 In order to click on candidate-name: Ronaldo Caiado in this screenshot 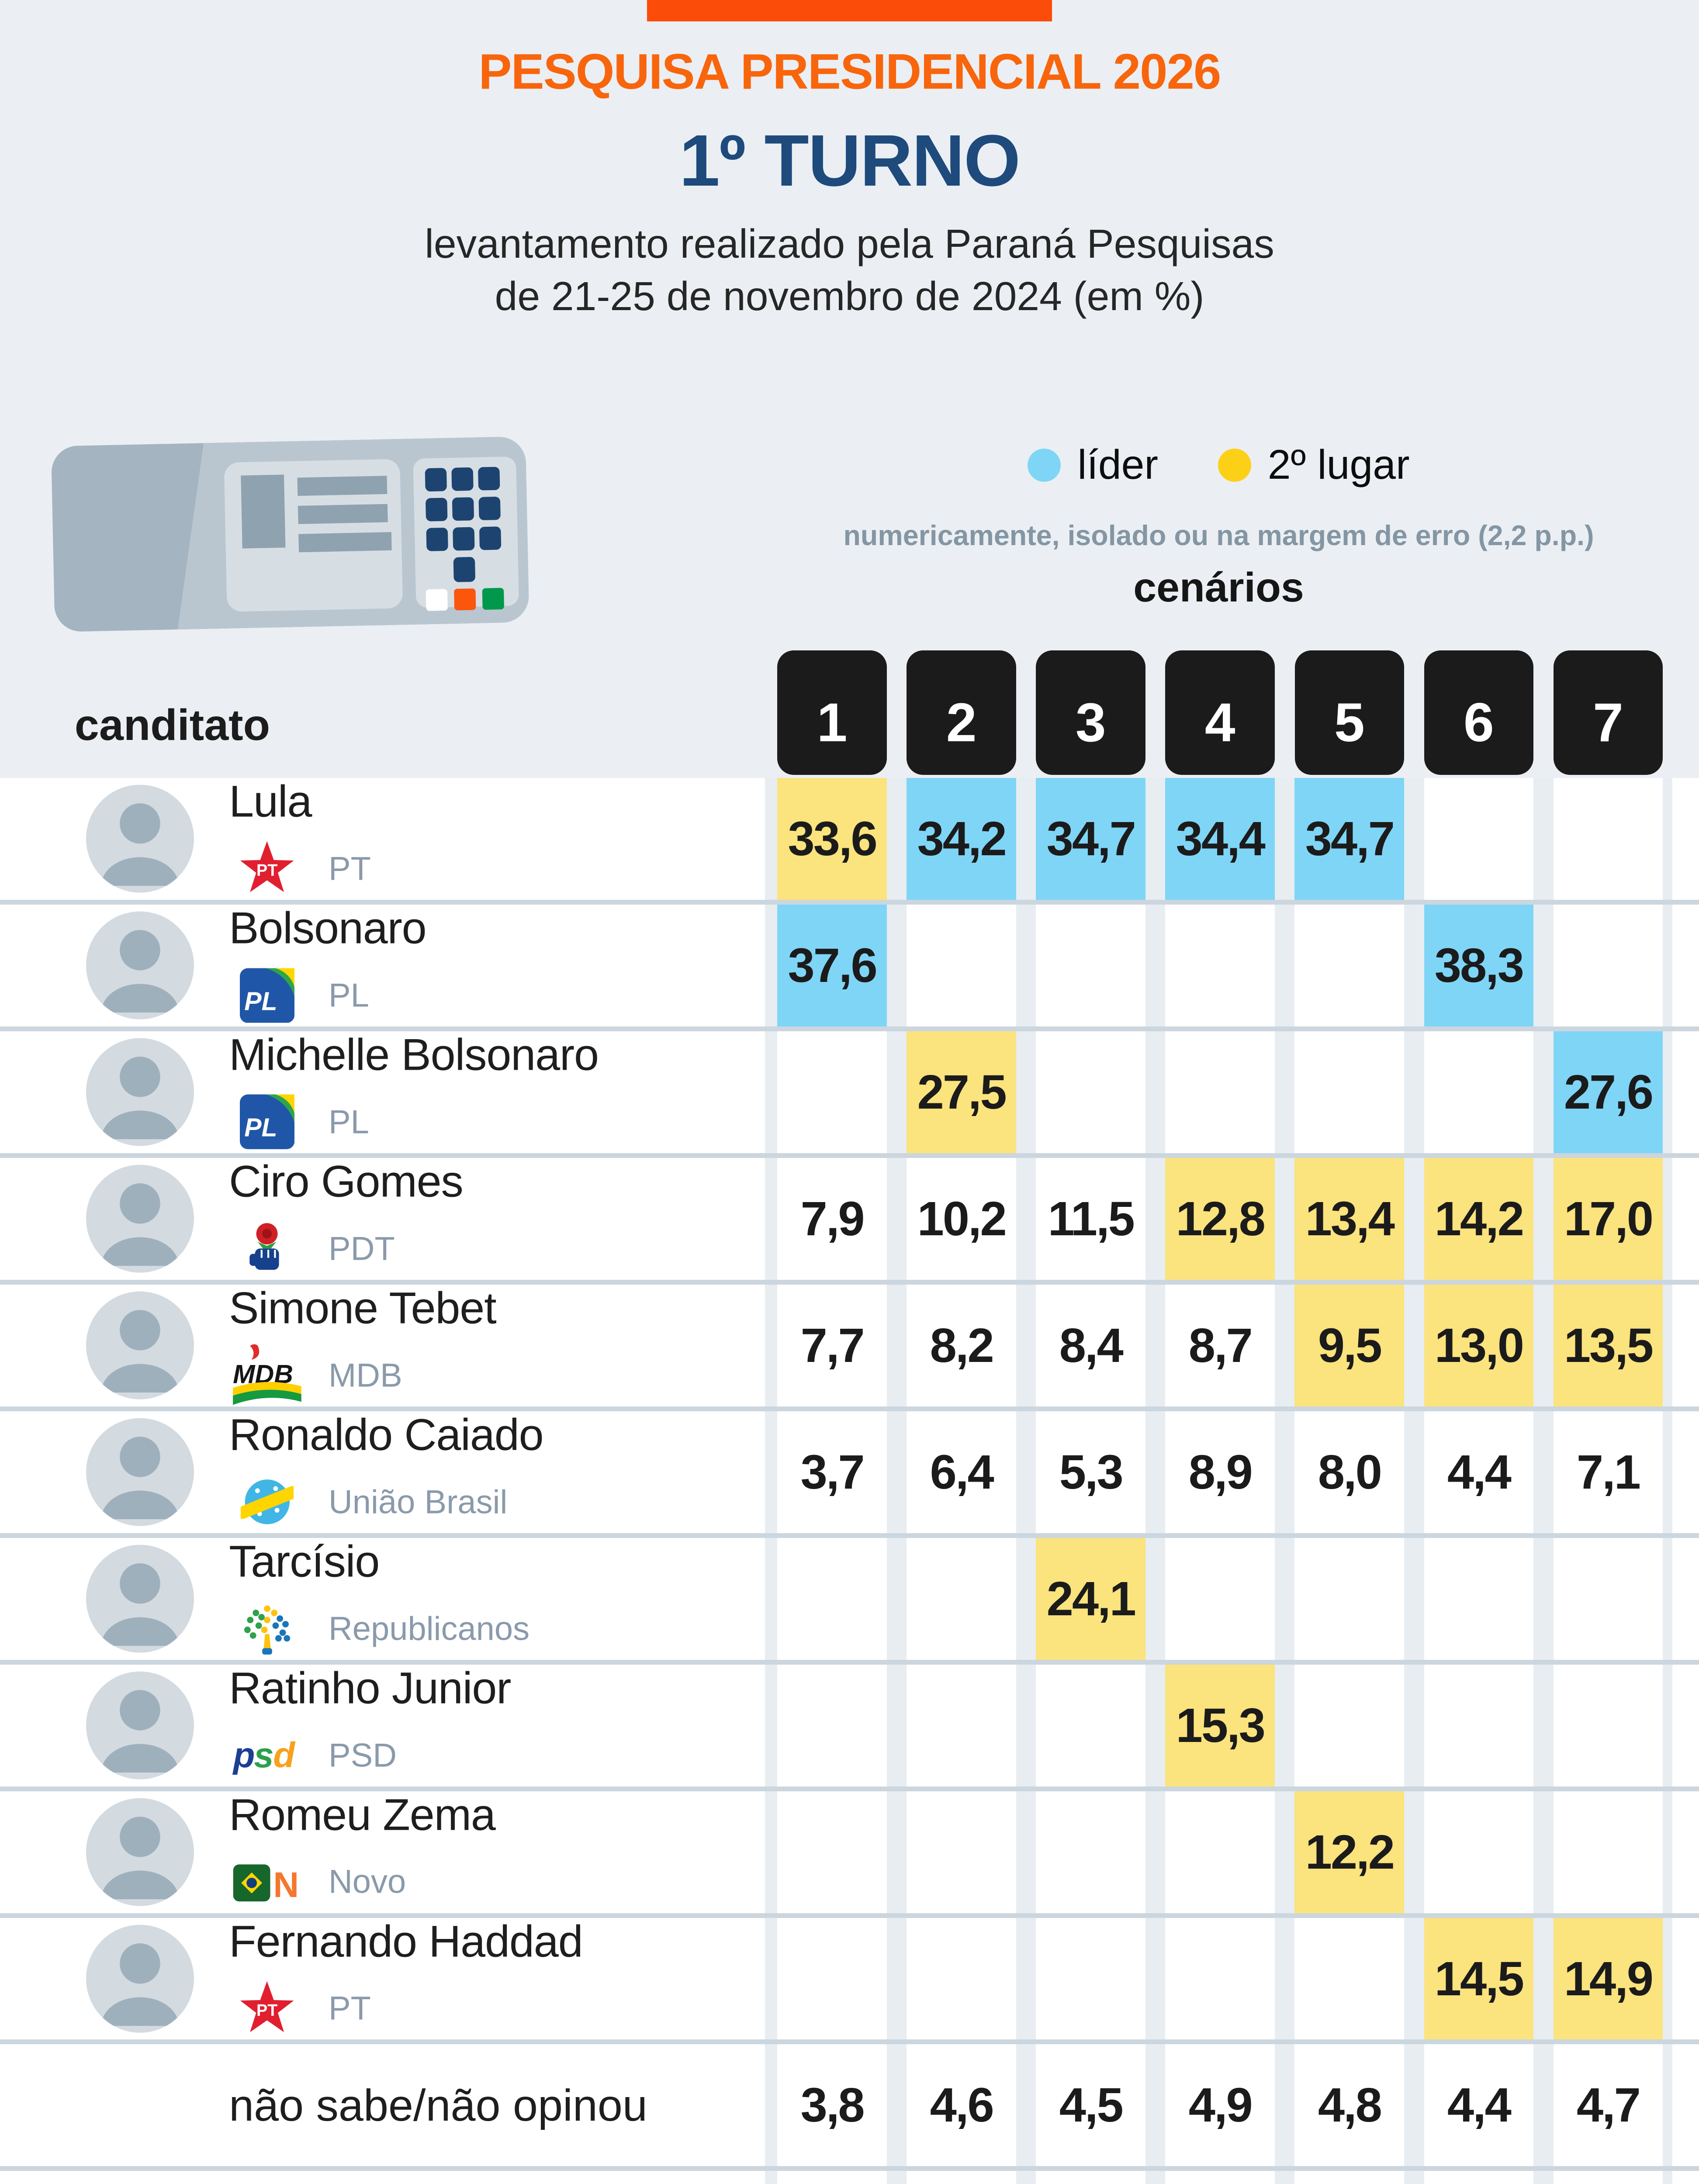, I will do `click(386, 1434)`.